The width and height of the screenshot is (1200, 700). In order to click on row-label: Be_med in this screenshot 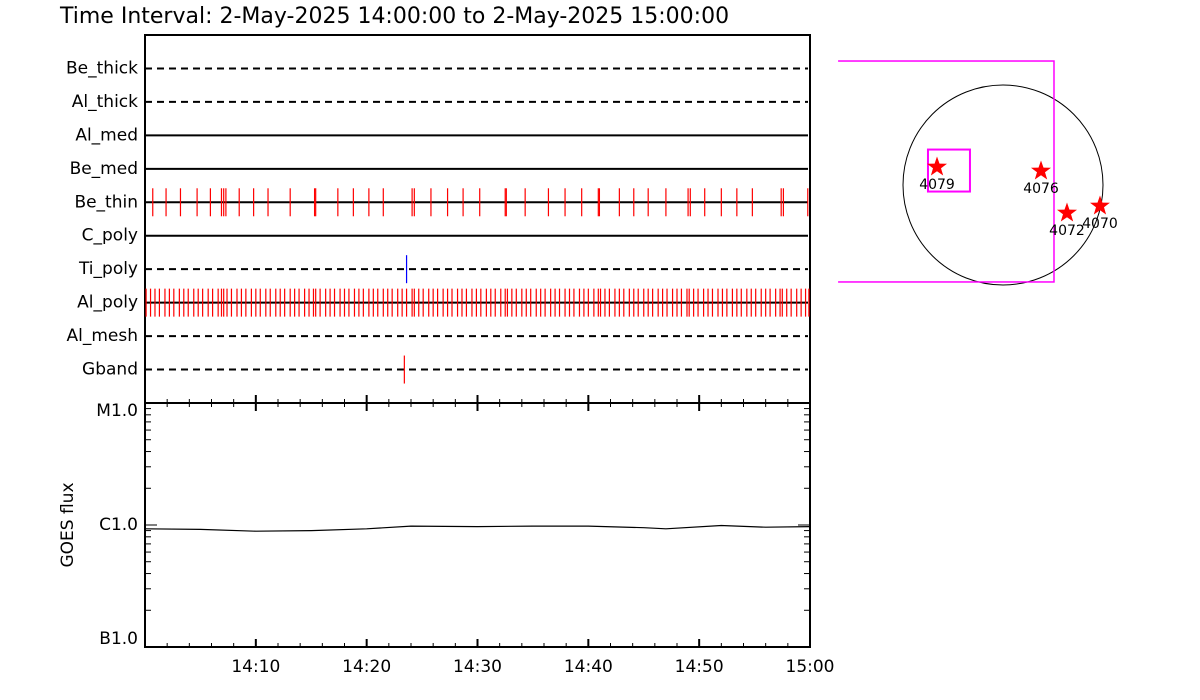, I will do `click(104, 169)`.